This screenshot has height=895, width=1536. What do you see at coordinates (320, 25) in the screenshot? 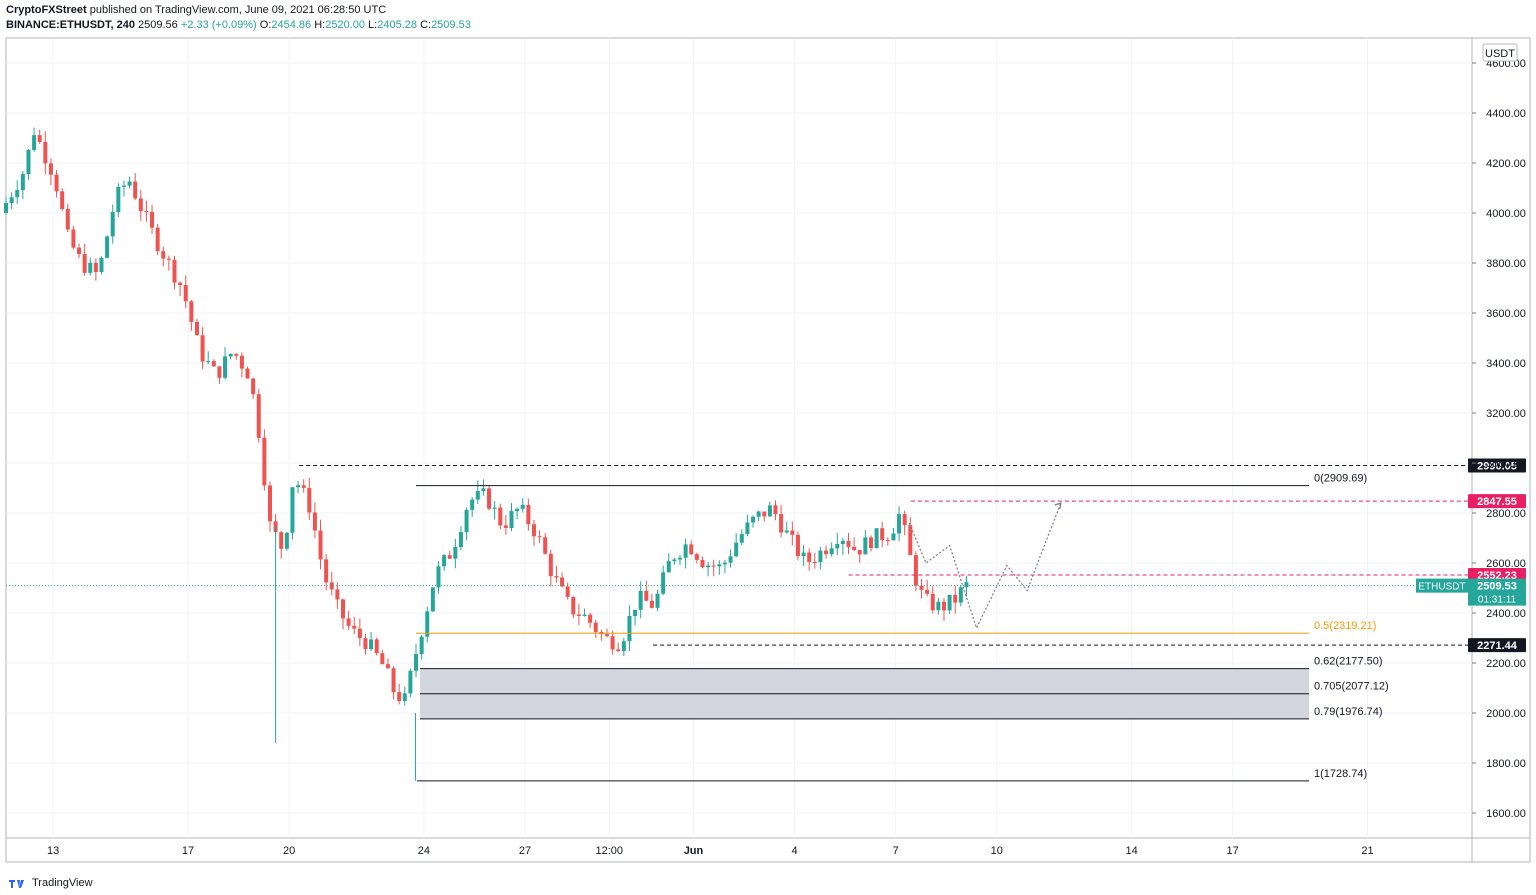
I see `high-label: H:` at bounding box center [320, 25].